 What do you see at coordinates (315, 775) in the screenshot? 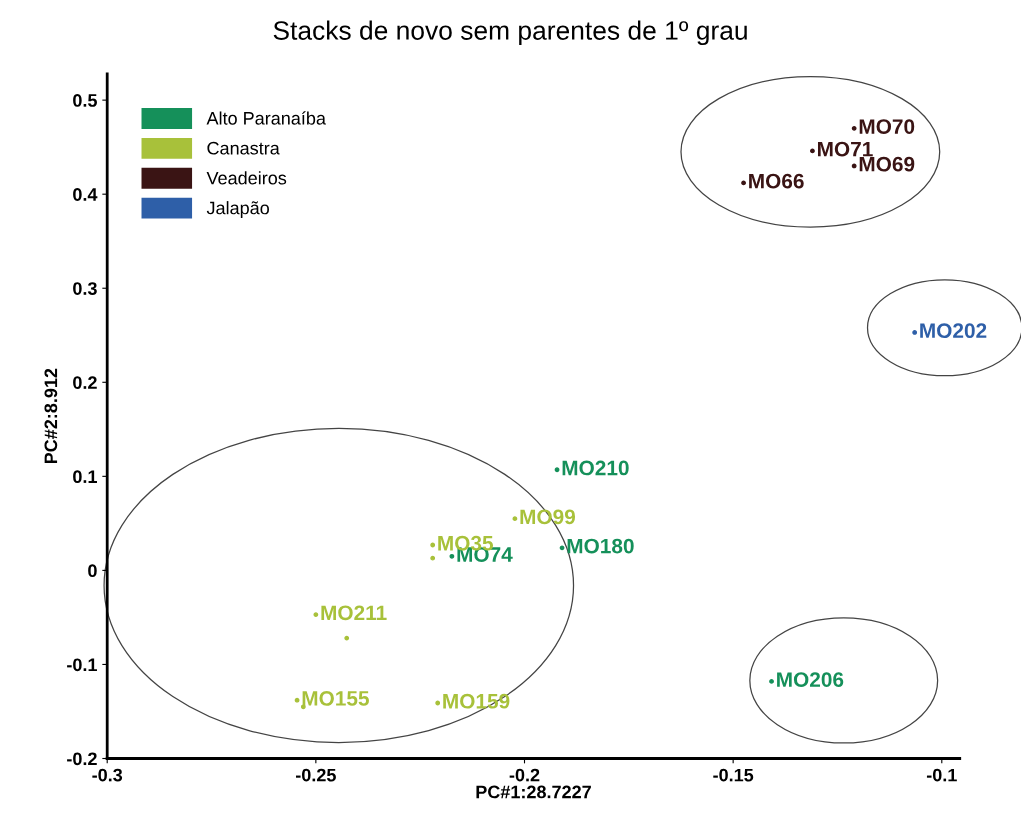
I see `x-tick-label: -0.25` at bounding box center [315, 775].